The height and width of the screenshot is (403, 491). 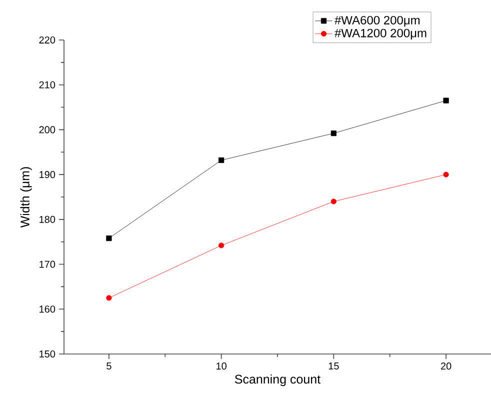 What do you see at coordinates (48, 264) in the screenshot?
I see `y-tick-label: 170` at bounding box center [48, 264].